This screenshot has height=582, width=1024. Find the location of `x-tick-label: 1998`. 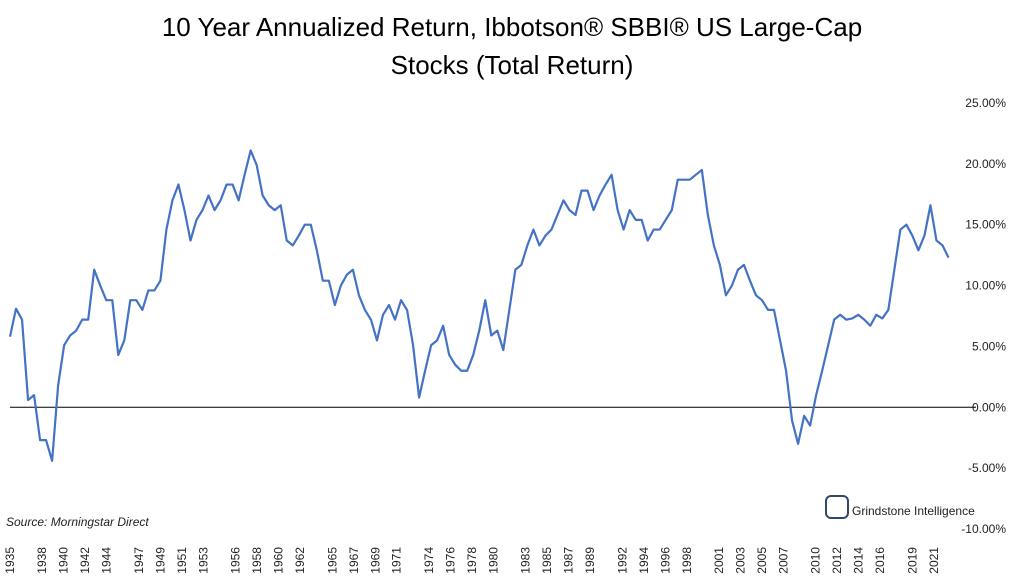

x-tick-label: 1998 is located at coordinates (687, 560).